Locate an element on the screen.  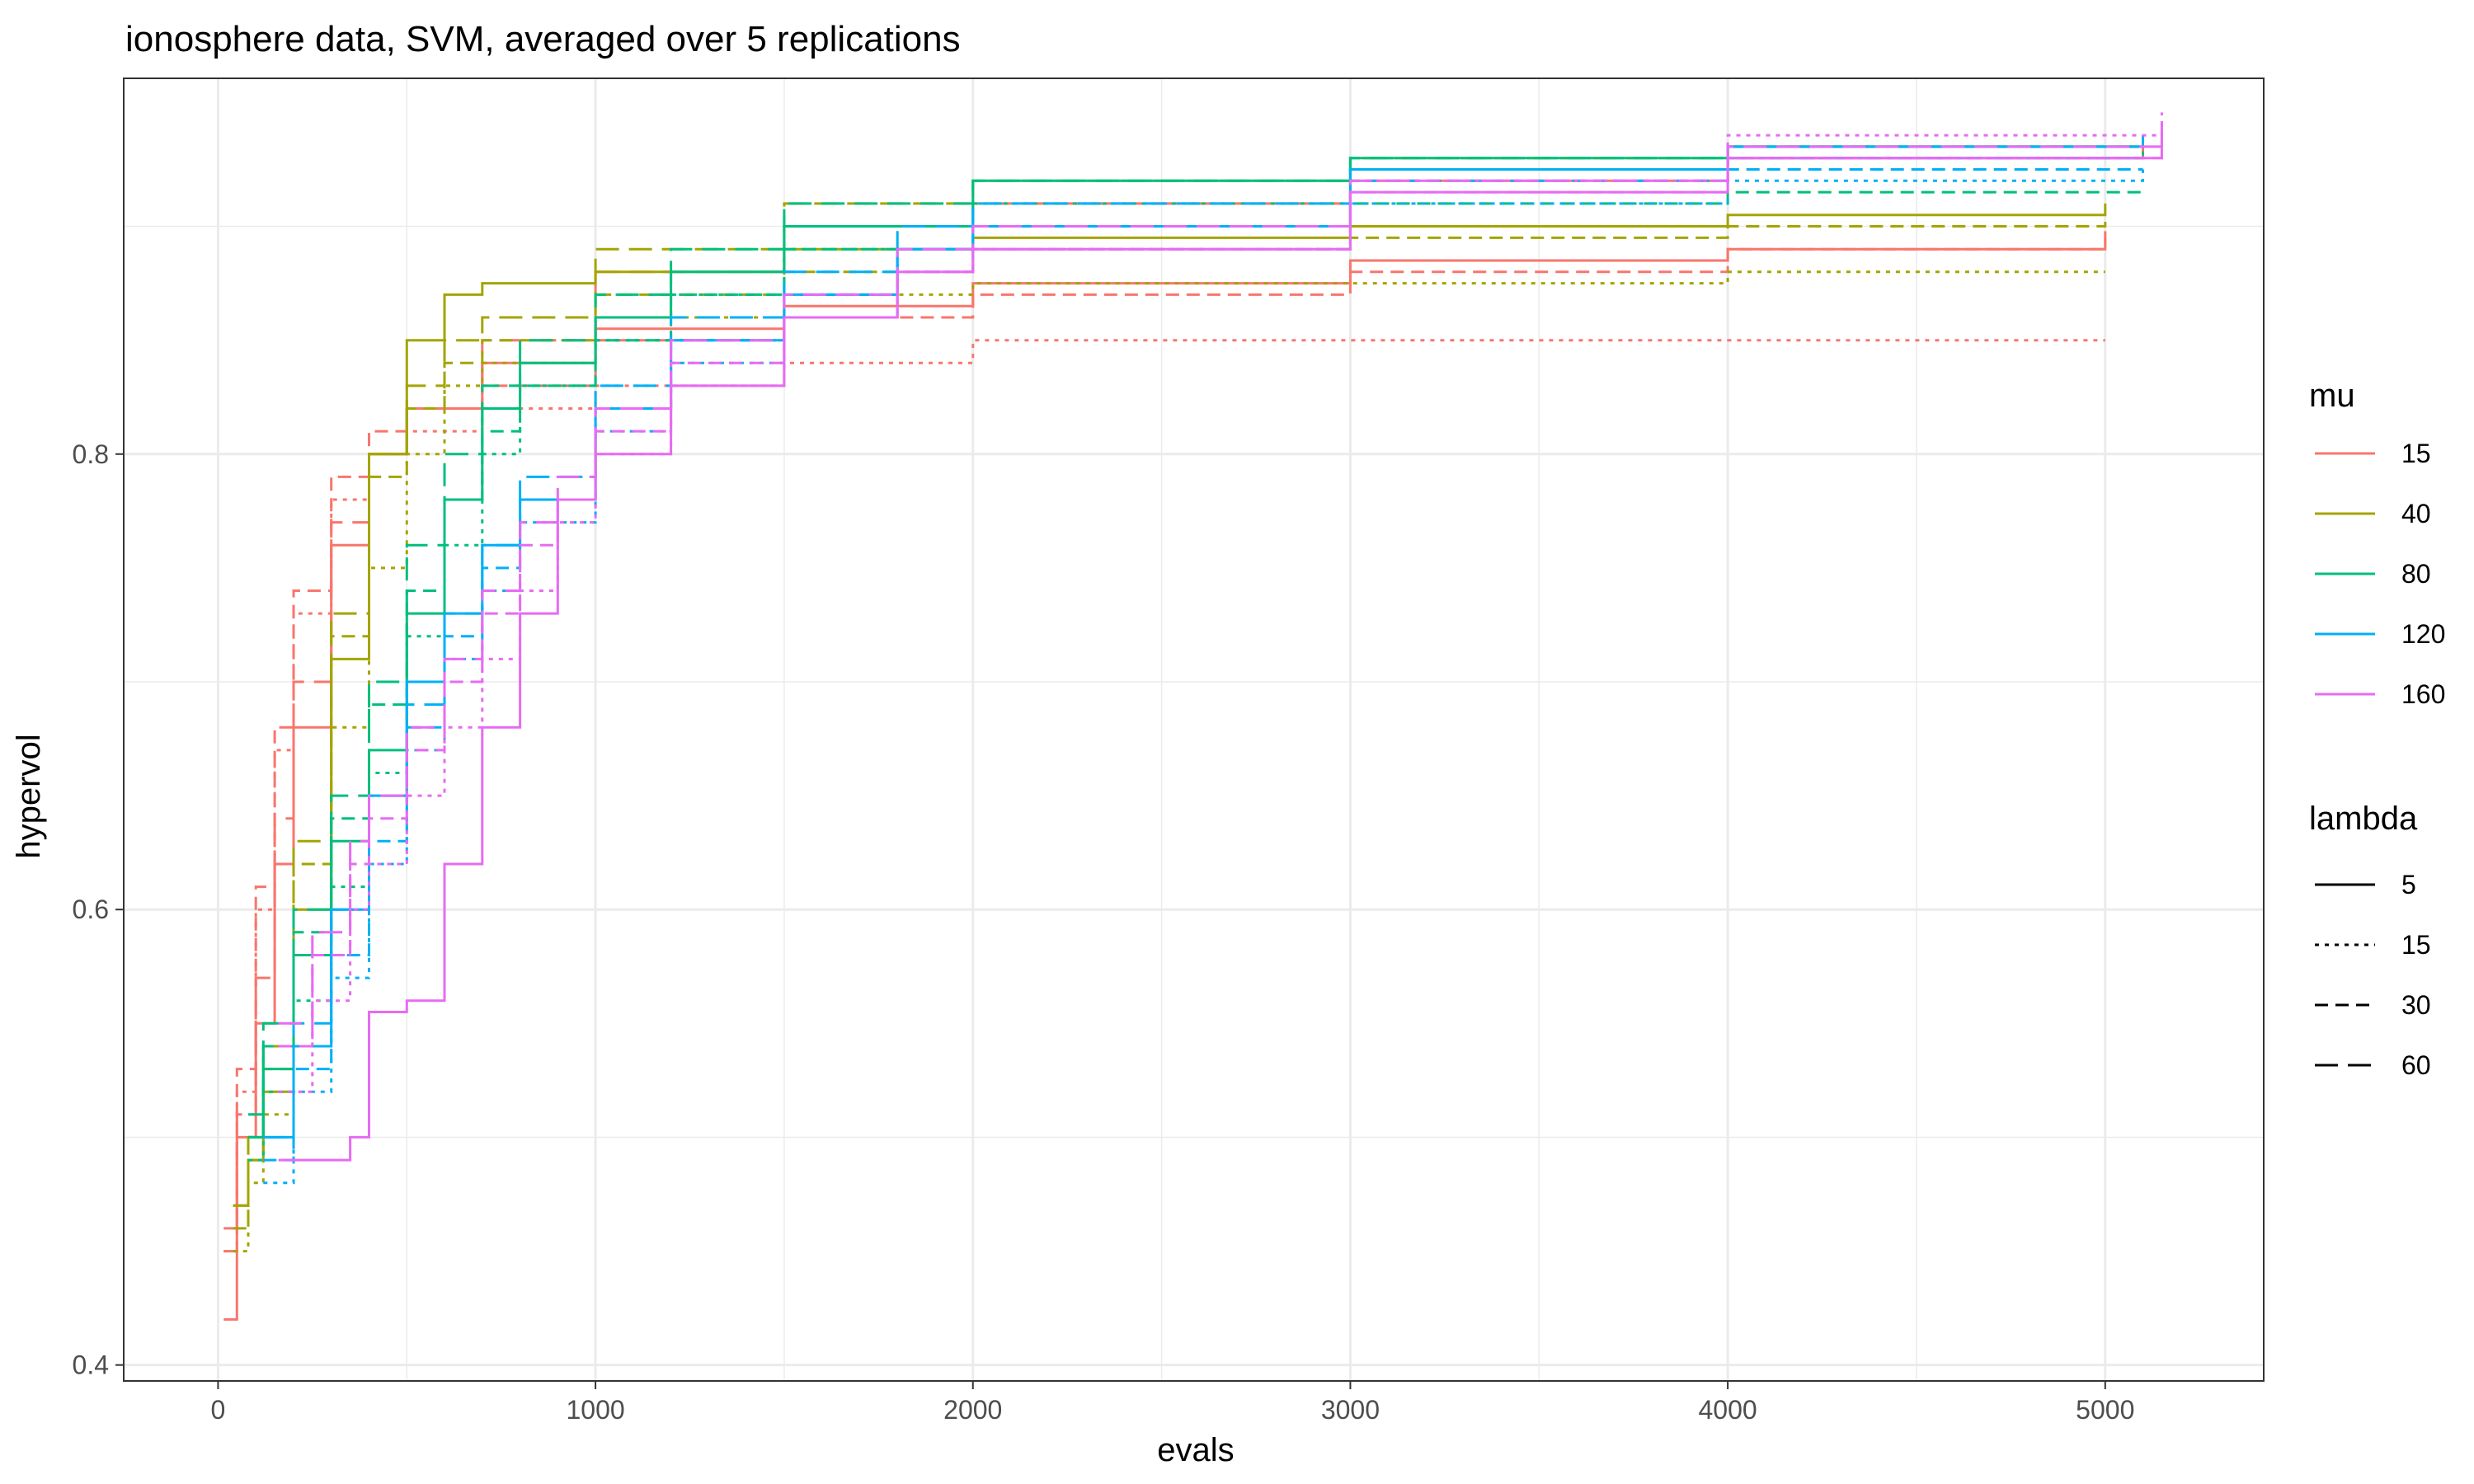
y-tick-label: 0.8 is located at coordinates (91, 454).